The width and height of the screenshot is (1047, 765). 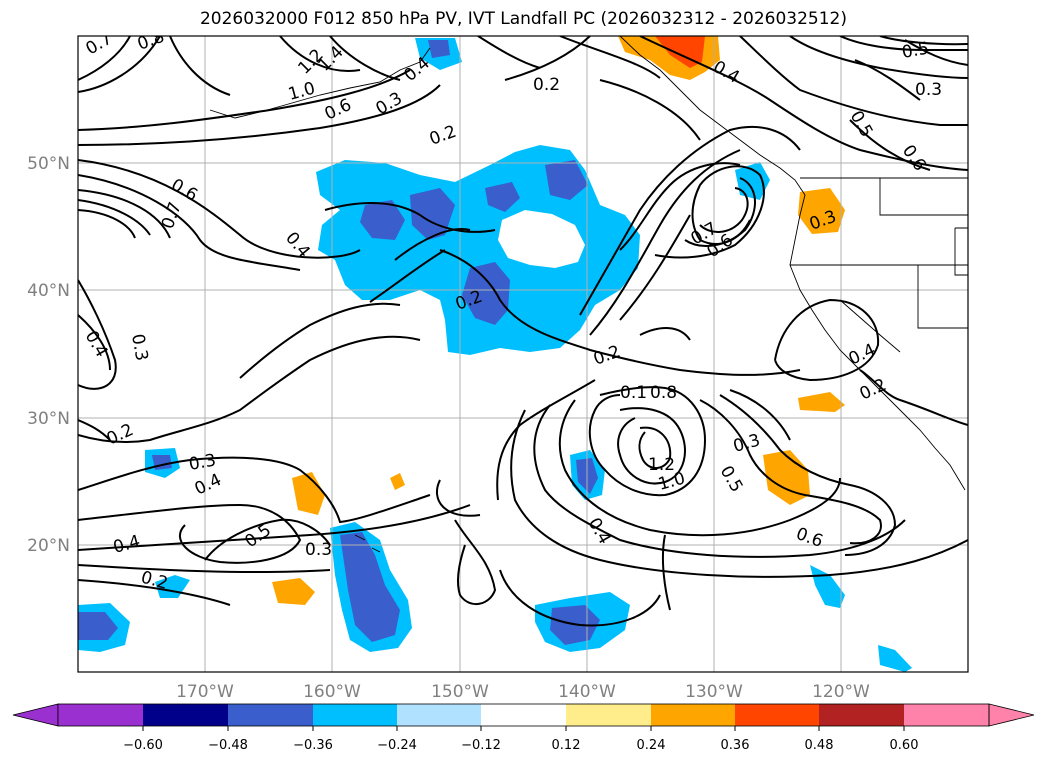 I want to click on lon-label-120w: 120°W, so click(x=841, y=692).